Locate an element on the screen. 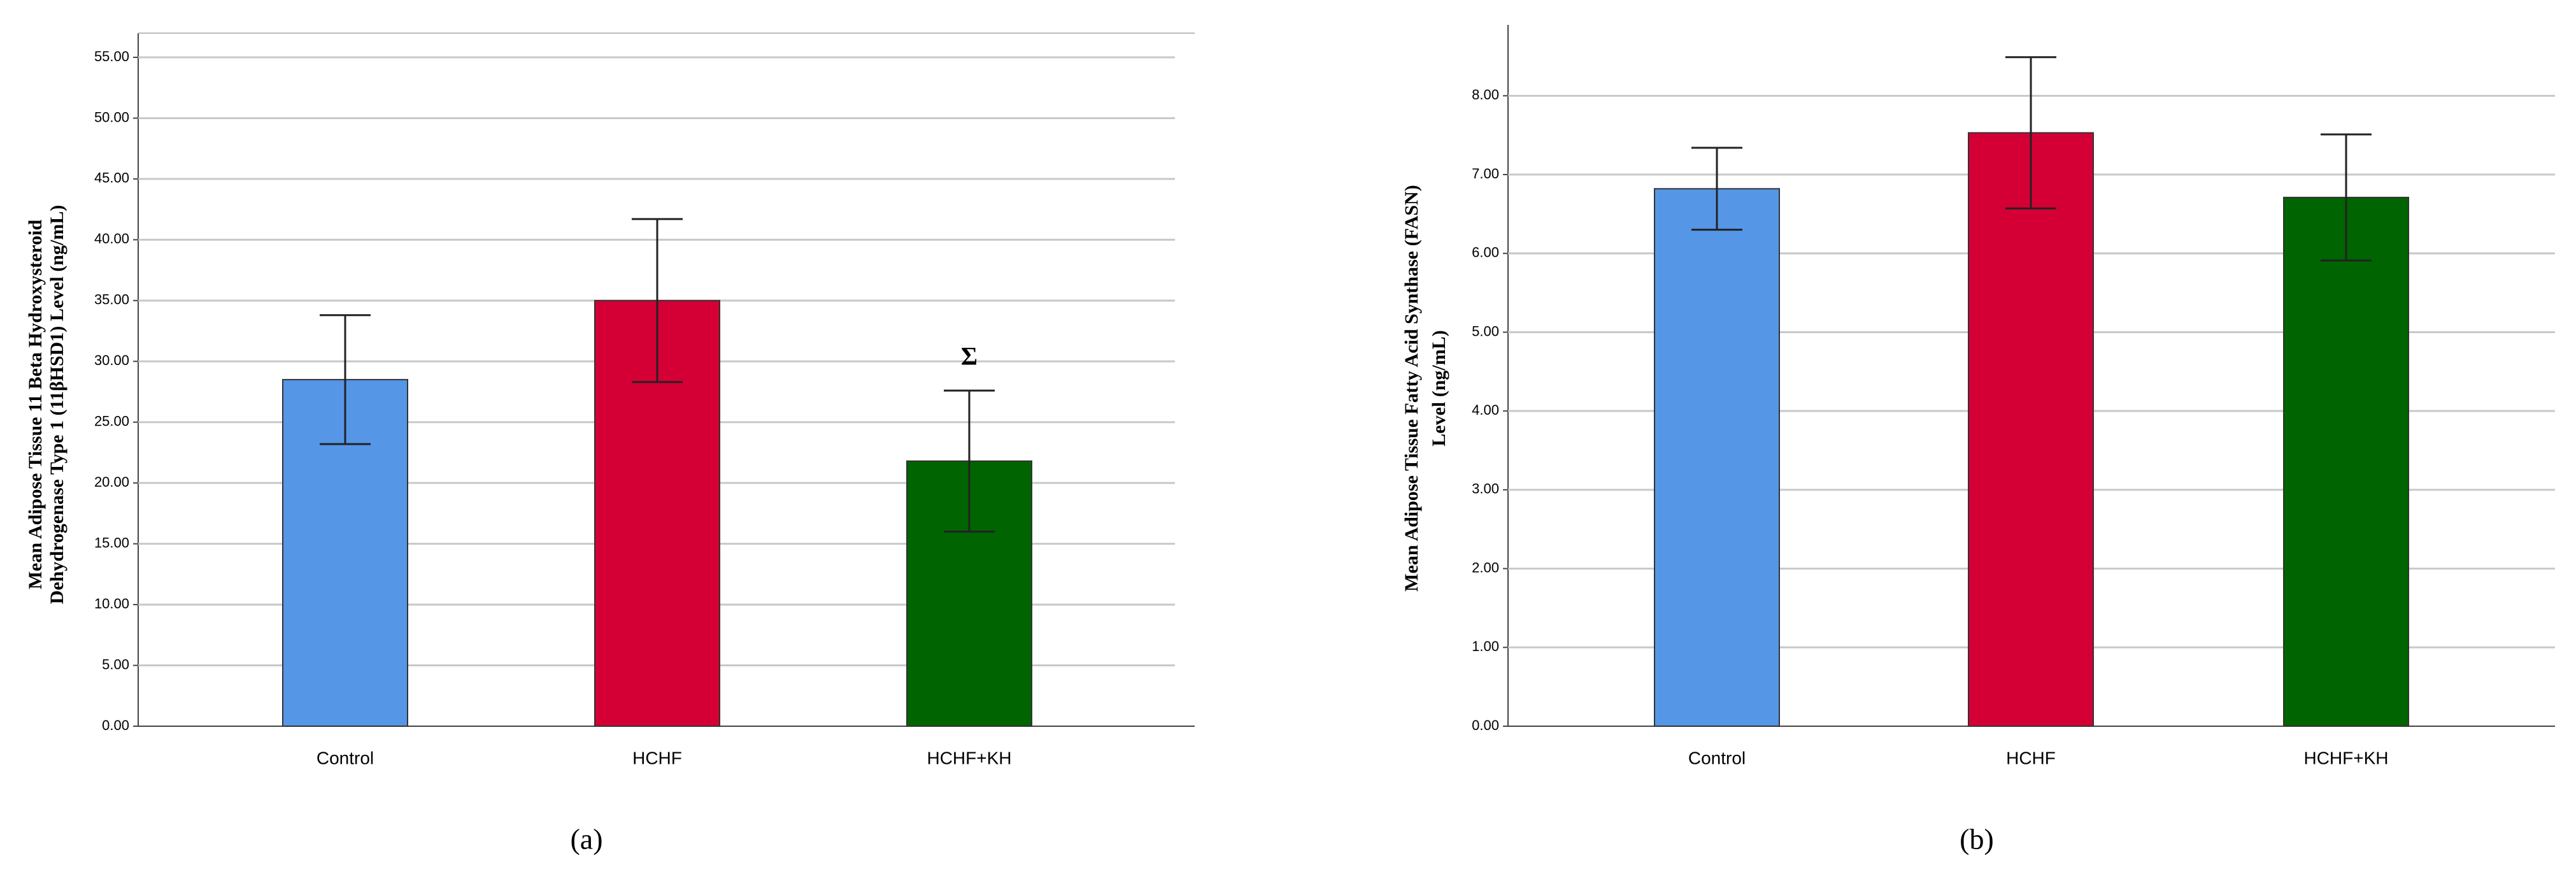 The image size is (2576, 881). y-tick-label: 40.00 is located at coordinates (112, 239).